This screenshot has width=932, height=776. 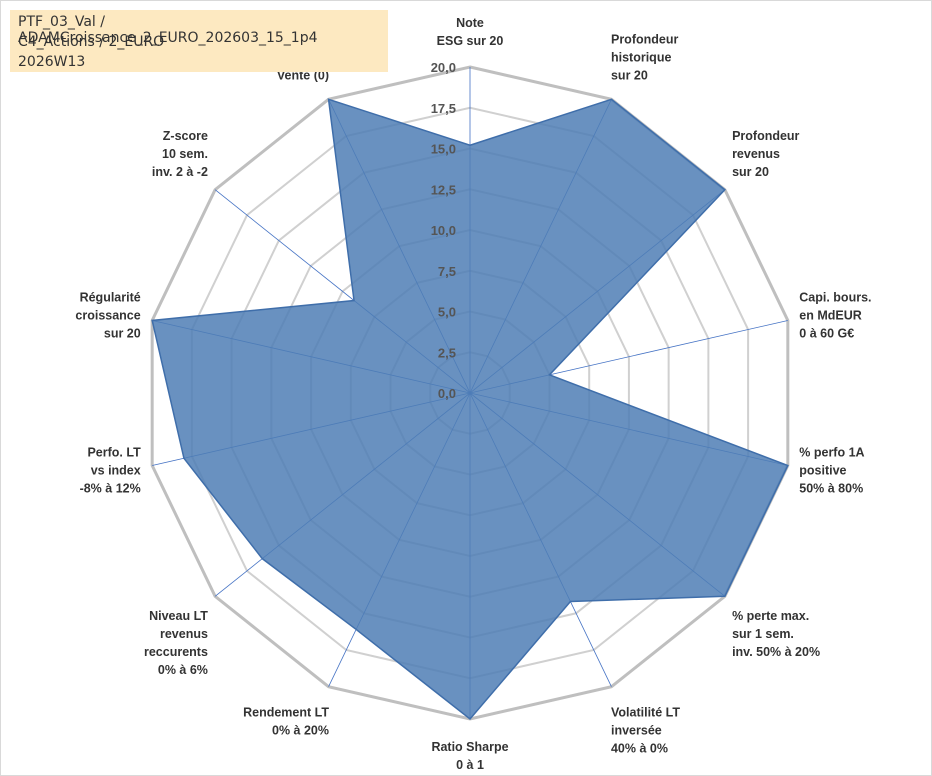 I want to click on tick-label: 12,5, so click(x=443, y=189).